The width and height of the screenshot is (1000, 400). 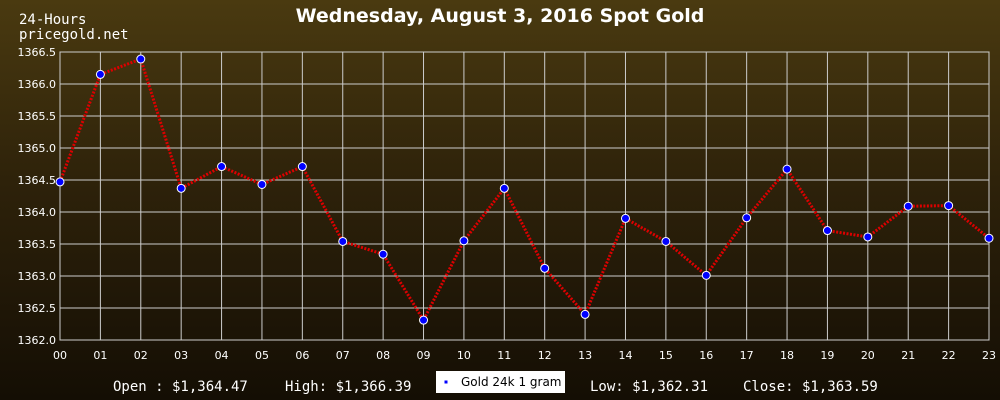 I want to click on x-tick-label: 07, so click(x=343, y=355).